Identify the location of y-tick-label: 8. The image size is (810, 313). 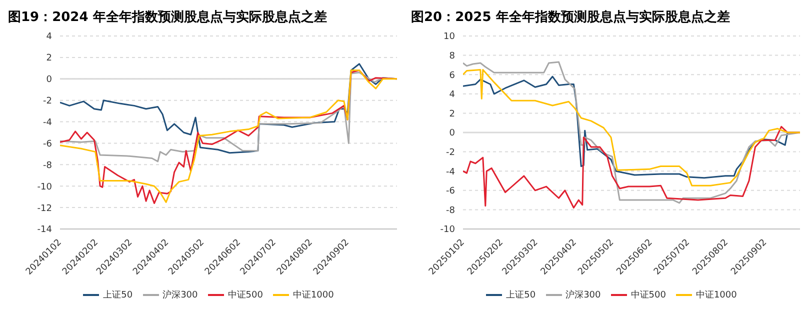
(452, 56).